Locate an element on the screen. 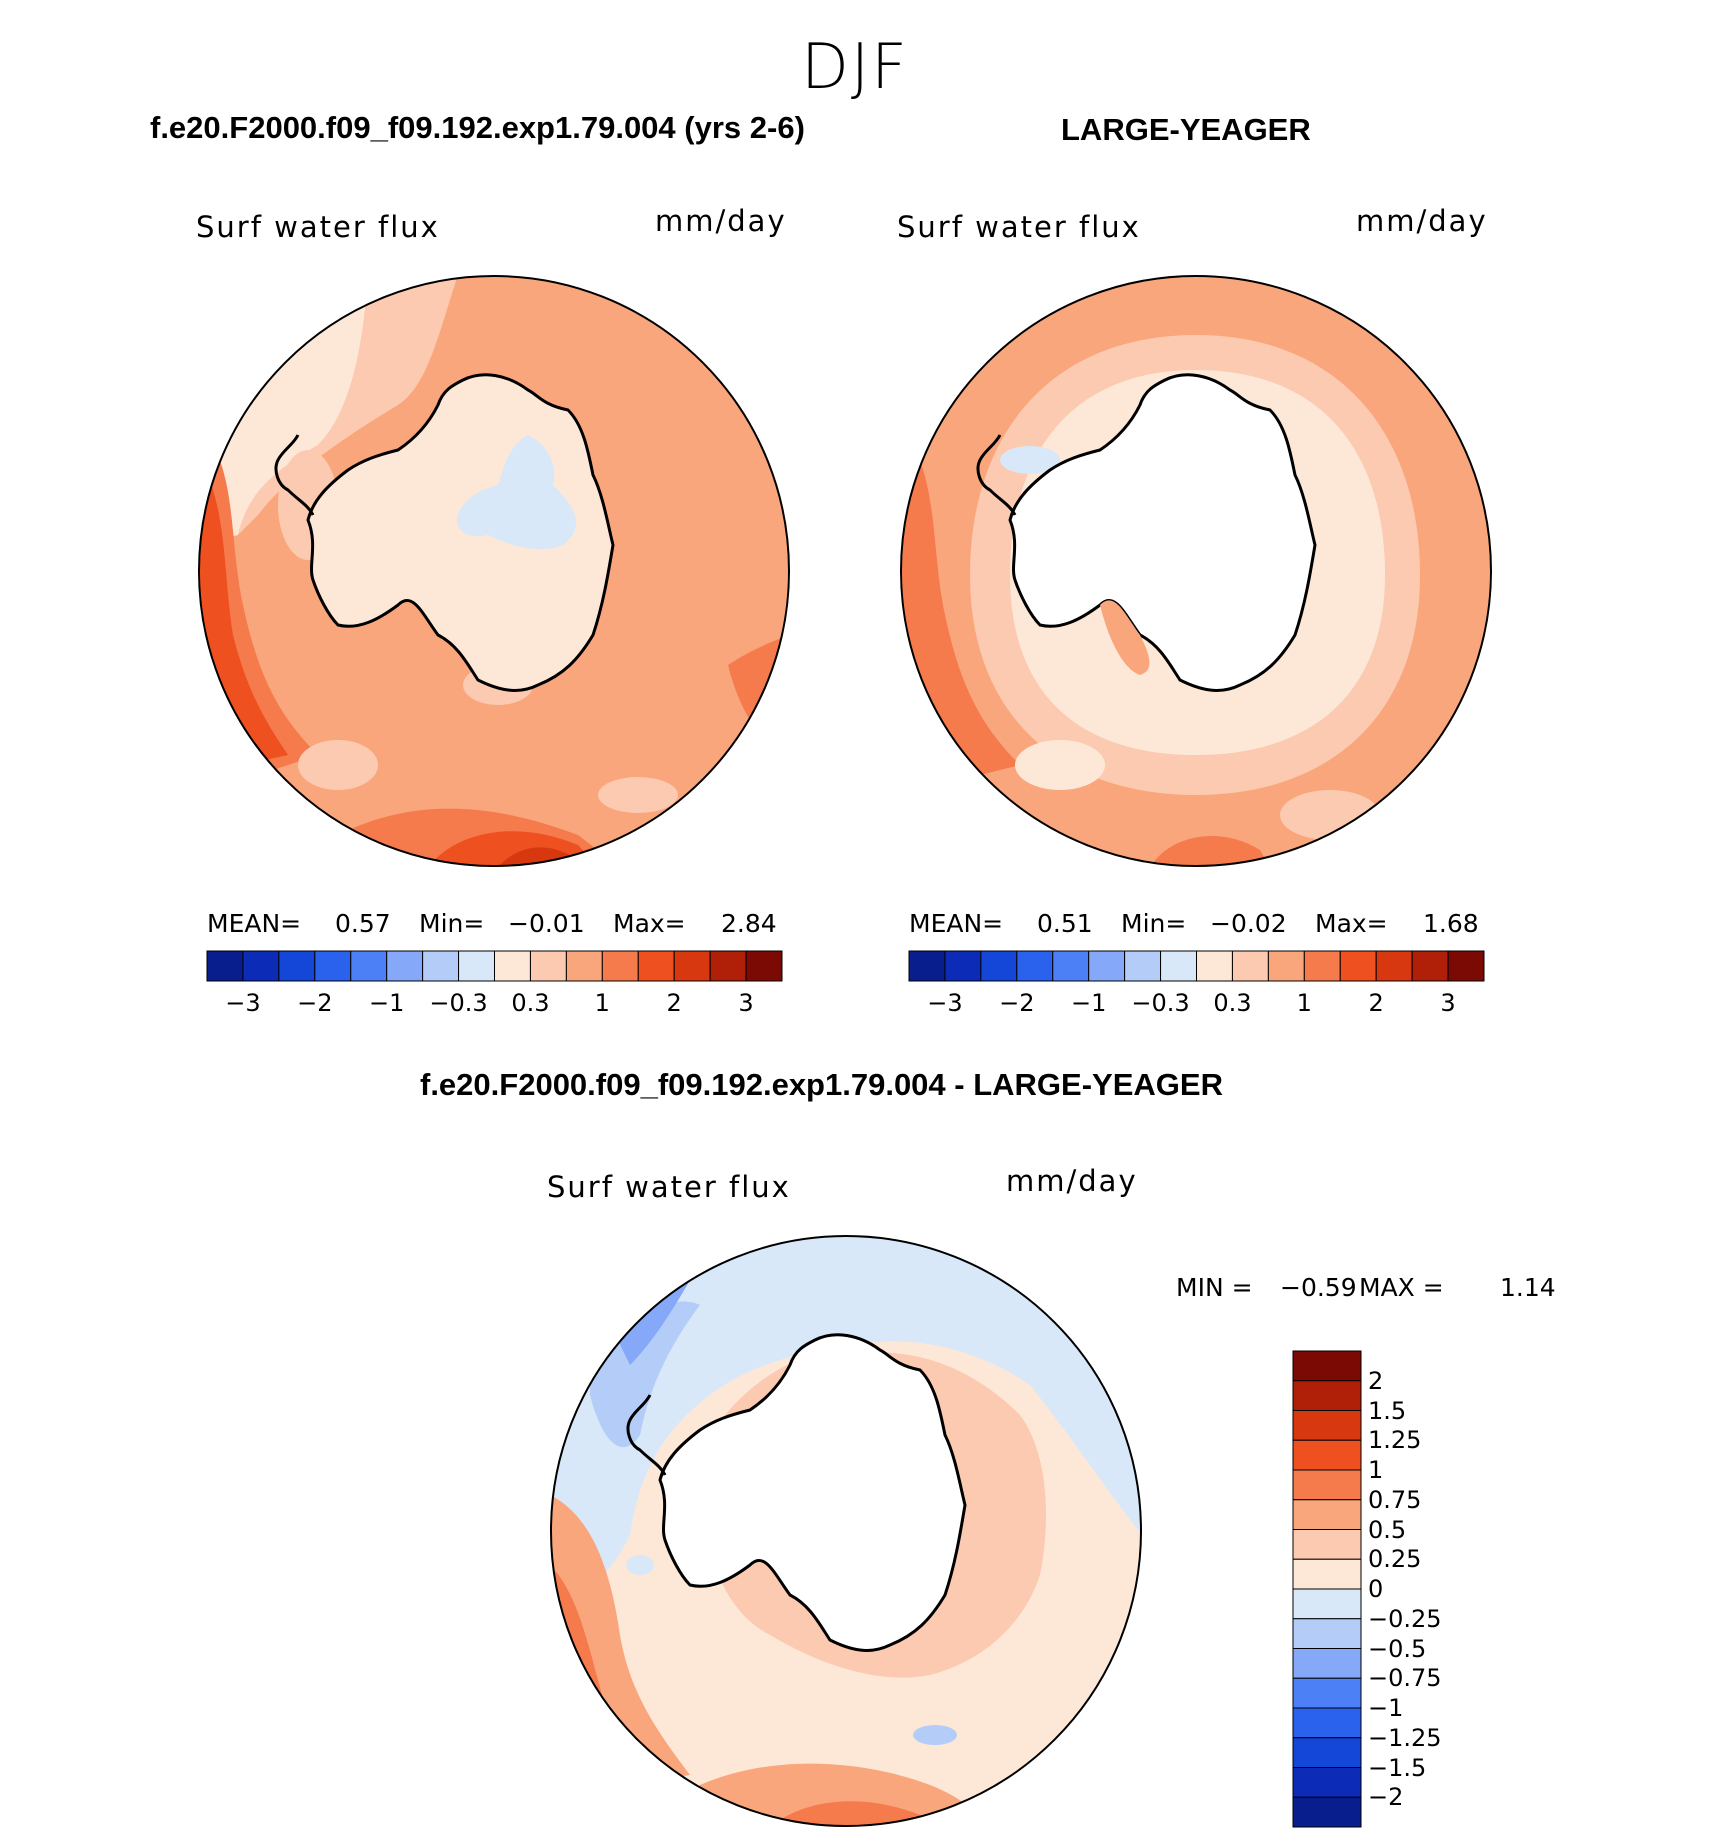  diff-min-value: −0.59 is located at coordinates (1318, 1287).